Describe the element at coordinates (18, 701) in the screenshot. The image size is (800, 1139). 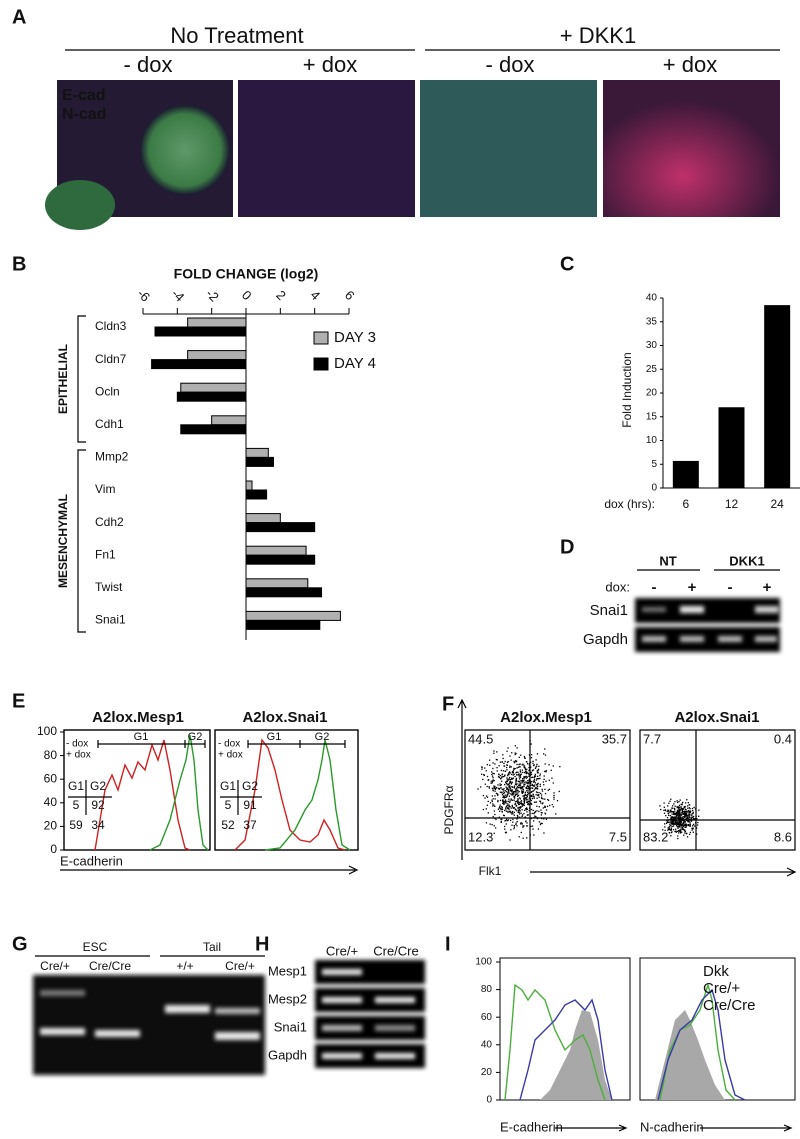
I see `panel-letter: E` at that location.